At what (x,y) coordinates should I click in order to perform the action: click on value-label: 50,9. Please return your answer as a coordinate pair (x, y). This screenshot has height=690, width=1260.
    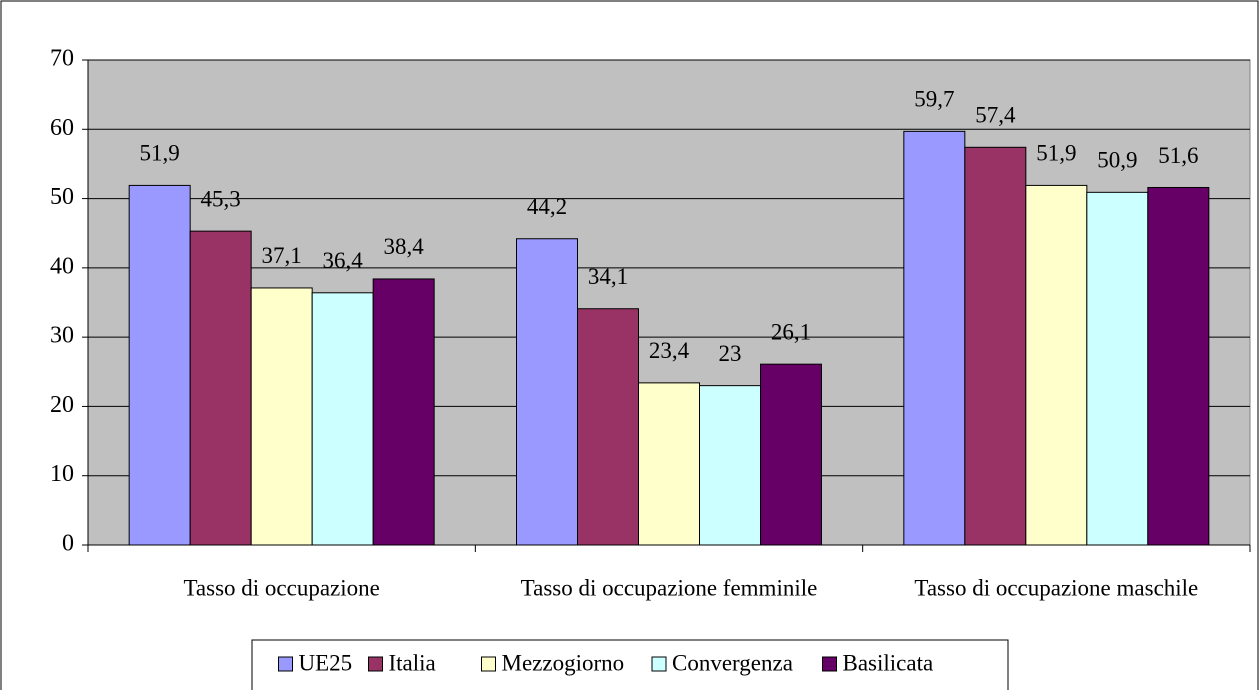
    Looking at the image, I should click on (1117, 160).